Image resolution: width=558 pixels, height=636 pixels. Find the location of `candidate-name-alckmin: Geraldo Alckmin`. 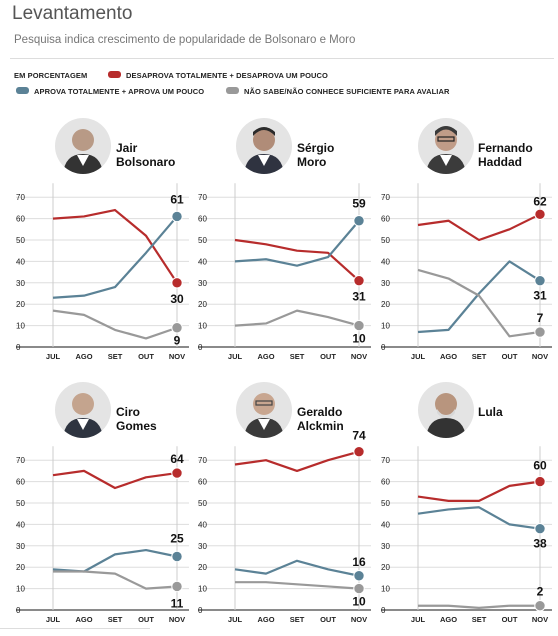

candidate-name-alckmin: Geraldo Alckmin is located at coordinates (332, 419).